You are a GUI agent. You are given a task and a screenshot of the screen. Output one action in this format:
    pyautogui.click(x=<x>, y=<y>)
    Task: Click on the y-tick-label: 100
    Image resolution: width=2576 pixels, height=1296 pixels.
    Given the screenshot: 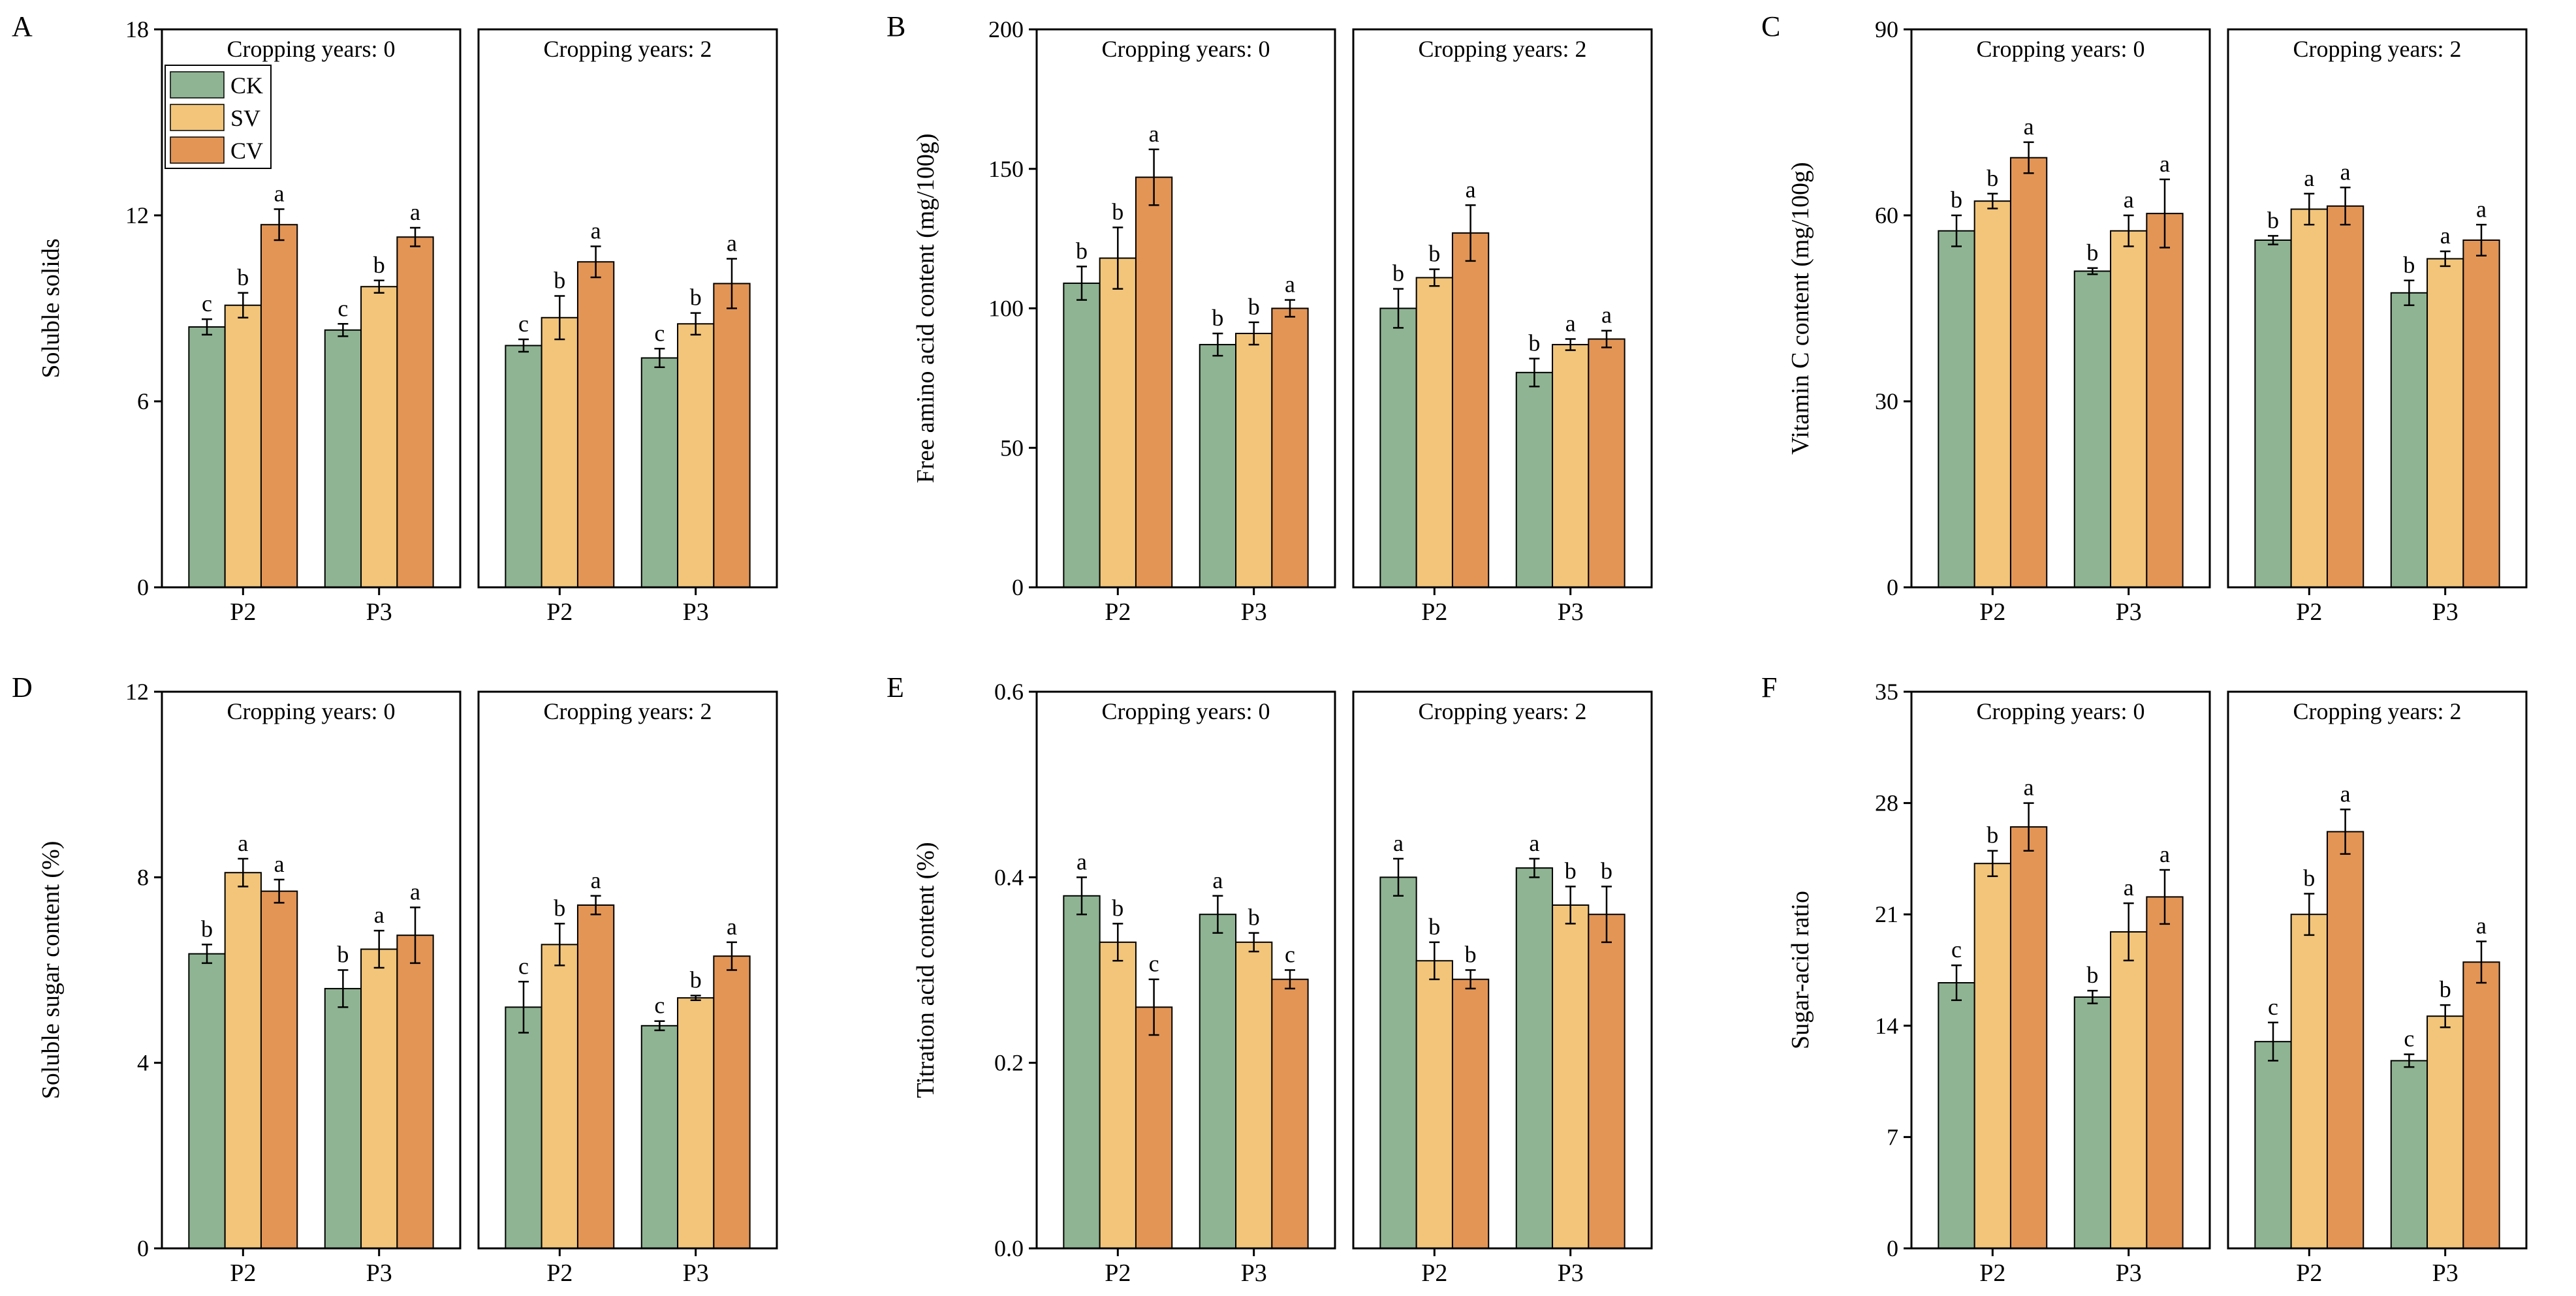 What is the action you would take?
    pyautogui.click(x=1006, y=309)
    